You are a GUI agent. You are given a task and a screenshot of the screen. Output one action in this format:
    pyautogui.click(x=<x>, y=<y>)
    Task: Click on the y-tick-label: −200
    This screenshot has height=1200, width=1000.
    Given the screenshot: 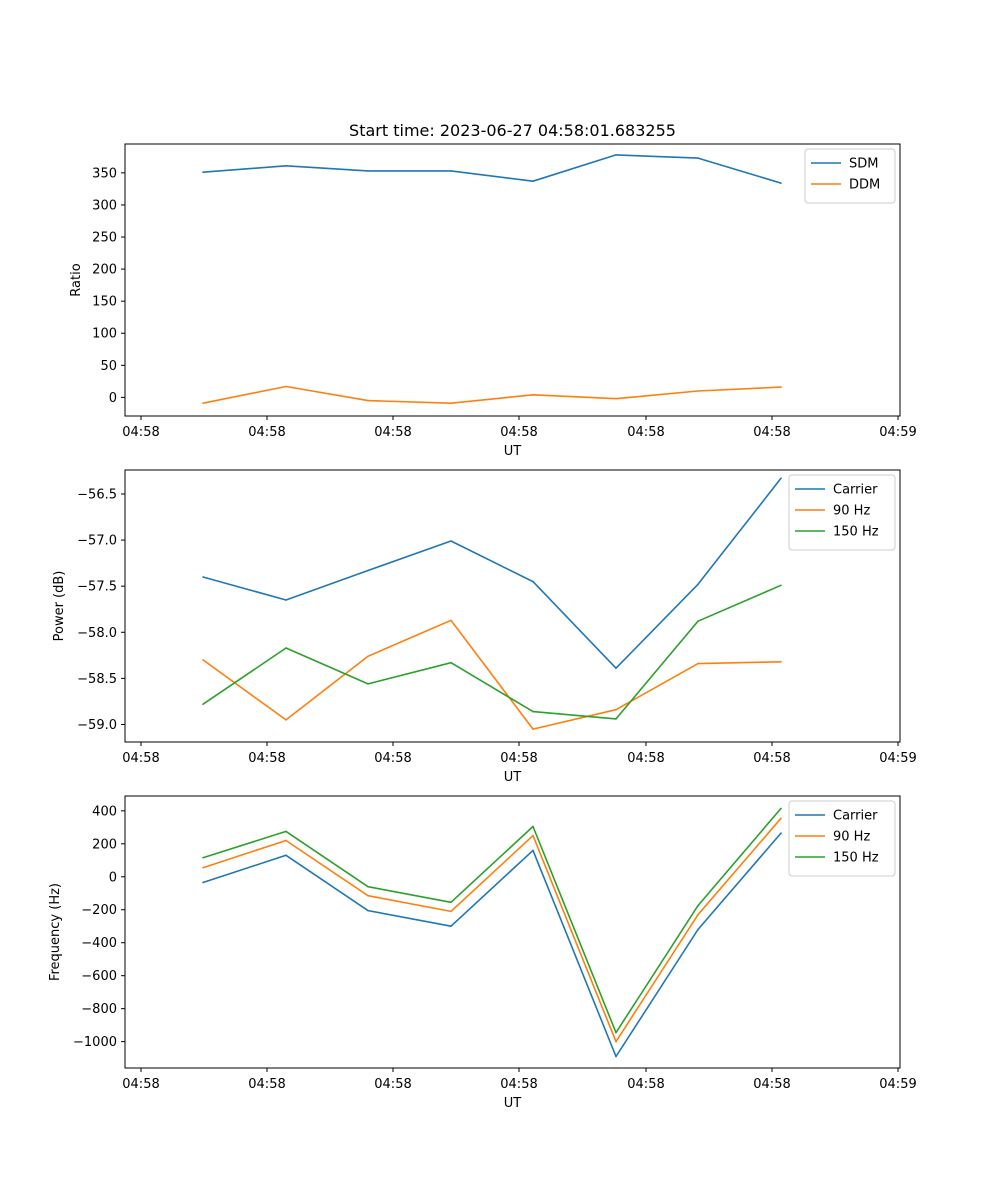 What is the action you would take?
    pyautogui.click(x=99, y=910)
    